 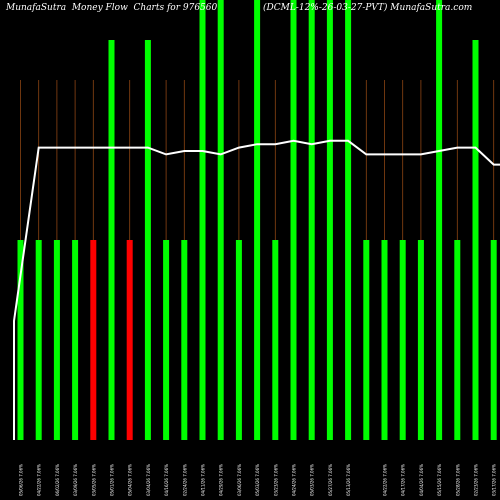 I want to click on x-tick-label: 03/06/26 7.06%, so click(x=239, y=480).